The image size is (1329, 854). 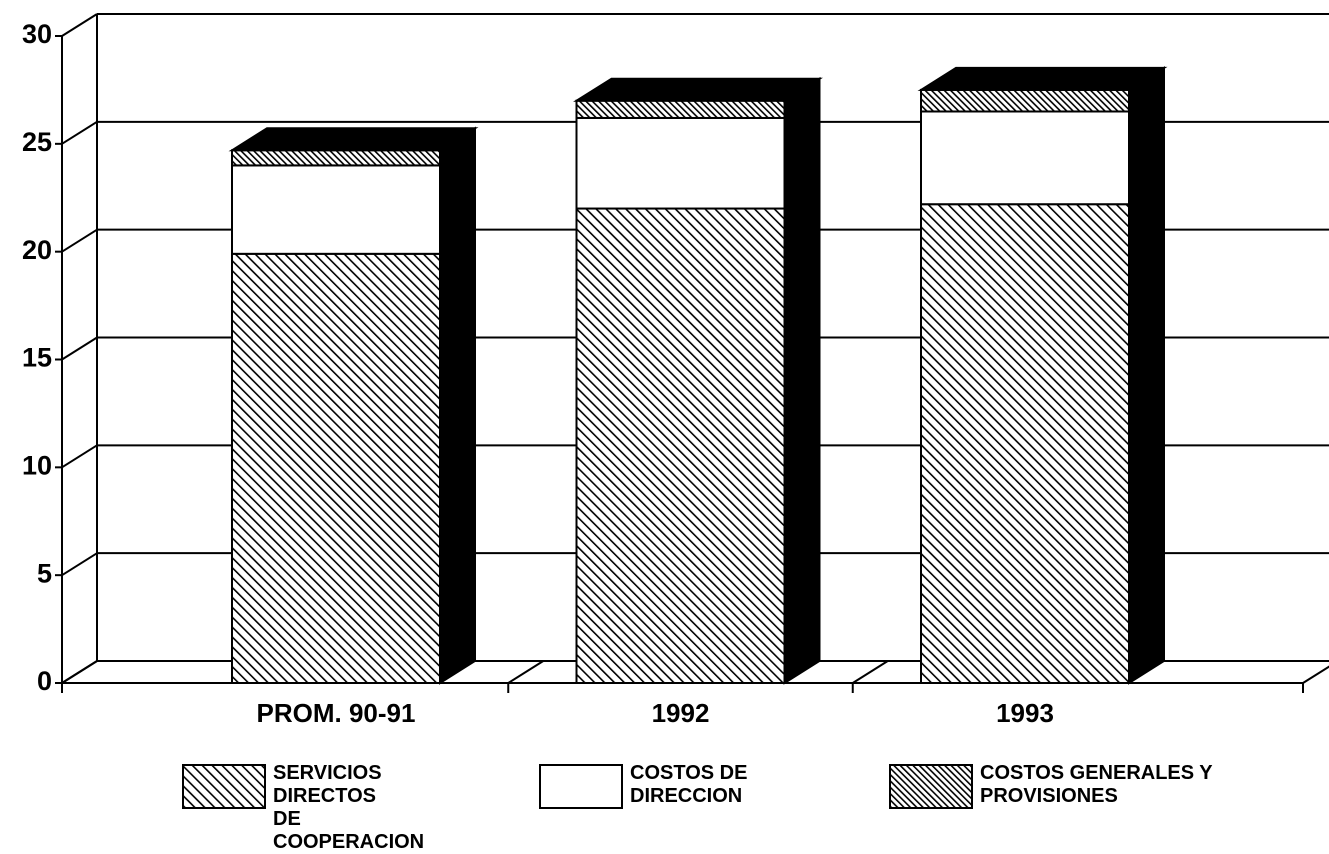 I want to click on x-tick-label: 1992, so click(x=681, y=713).